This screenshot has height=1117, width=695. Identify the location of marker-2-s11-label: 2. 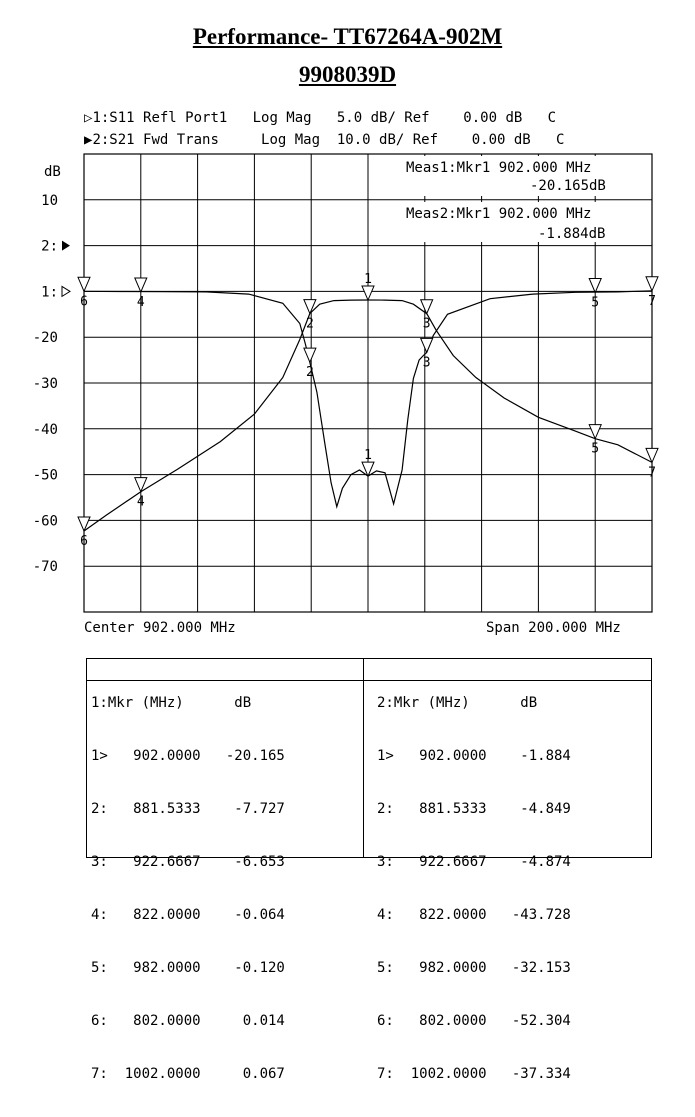
(310, 372).